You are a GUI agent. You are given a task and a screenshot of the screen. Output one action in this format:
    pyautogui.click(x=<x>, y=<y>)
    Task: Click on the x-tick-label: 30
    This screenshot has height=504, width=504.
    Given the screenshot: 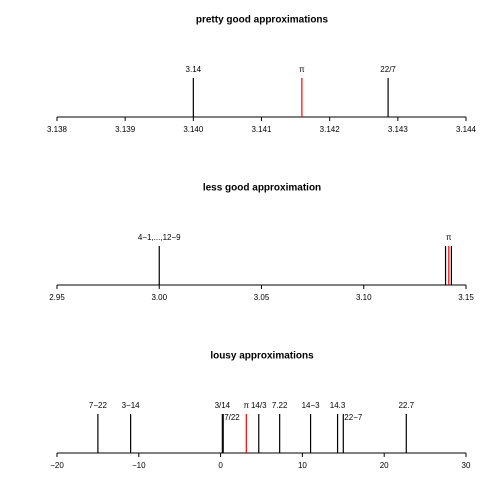 What is the action you would take?
    pyautogui.click(x=466, y=465)
    